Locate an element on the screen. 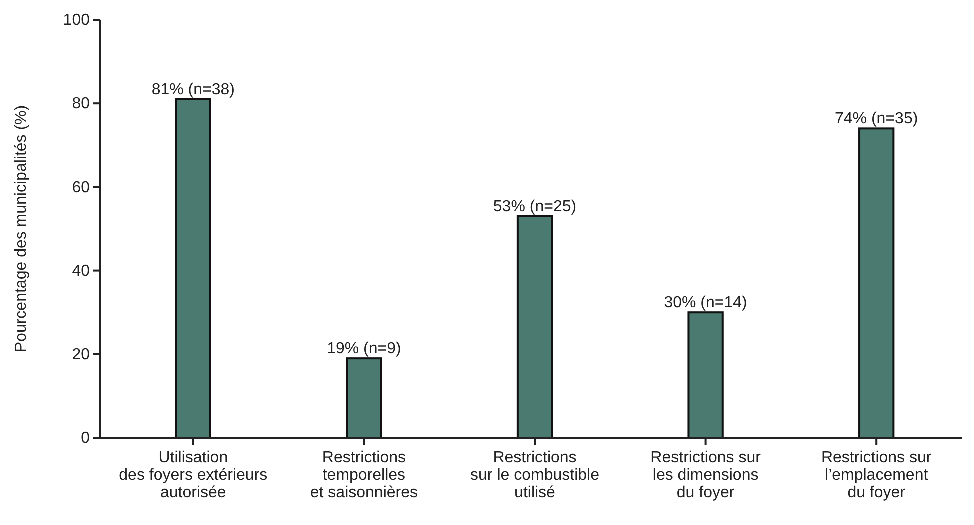 The image size is (974, 525). data-label: 81% (n=38) is located at coordinates (193, 89).